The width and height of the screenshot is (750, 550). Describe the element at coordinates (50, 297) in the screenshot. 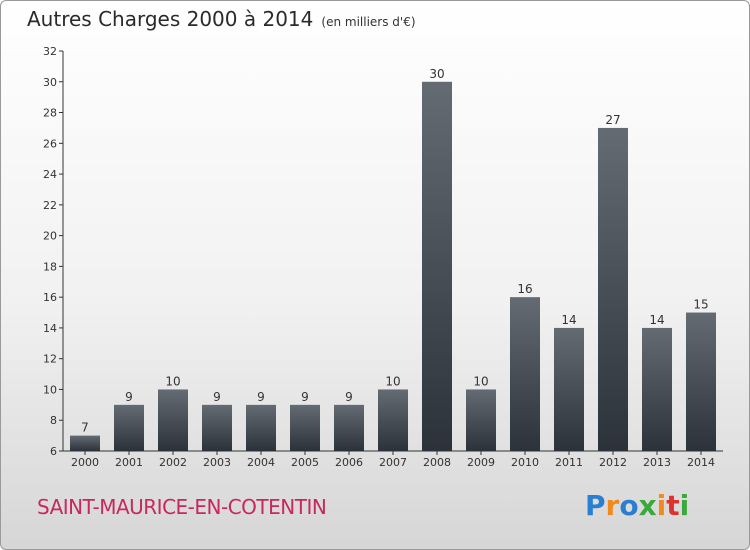

I see `y-tick-label: 16` at that location.